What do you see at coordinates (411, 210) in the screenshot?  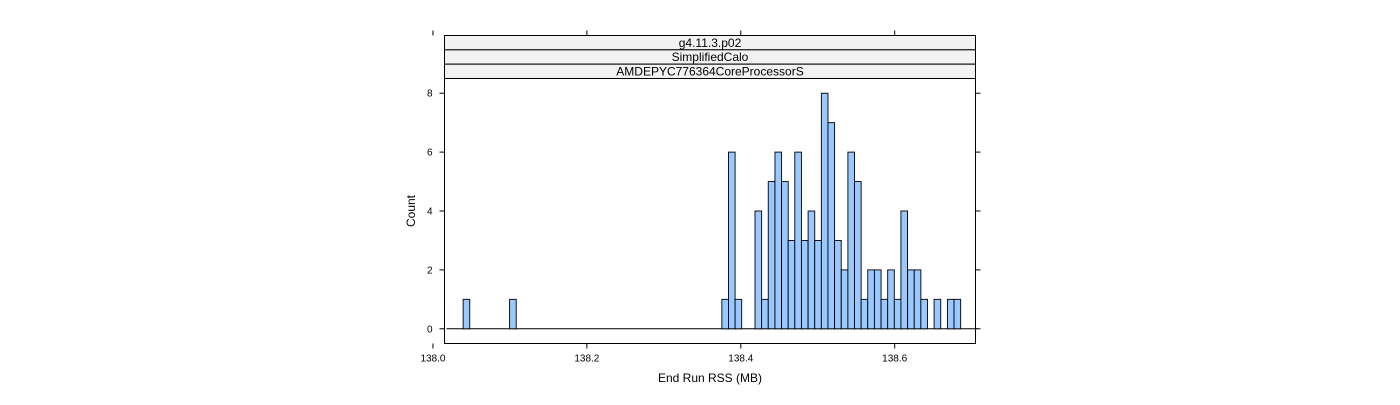 I see `y-axis-label: Count` at bounding box center [411, 210].